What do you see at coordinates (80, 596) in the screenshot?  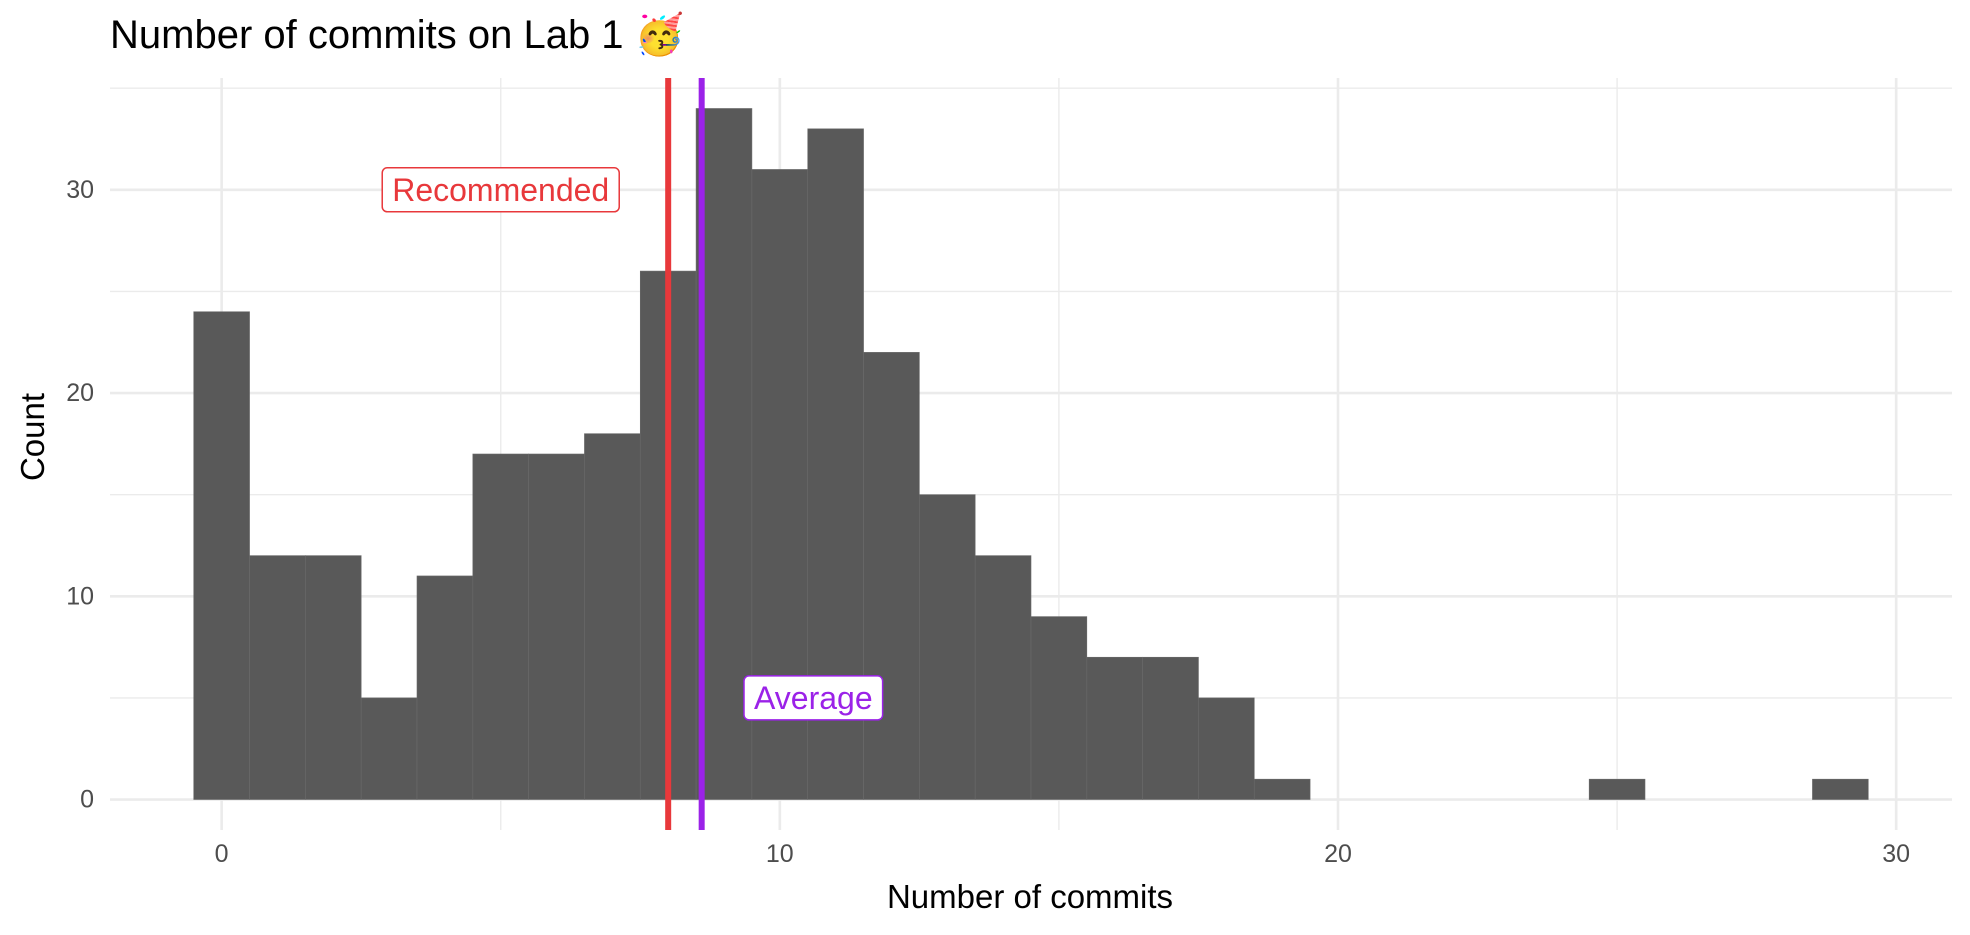 I see `y-tick-label: 10` at bounding box center [80, 596].